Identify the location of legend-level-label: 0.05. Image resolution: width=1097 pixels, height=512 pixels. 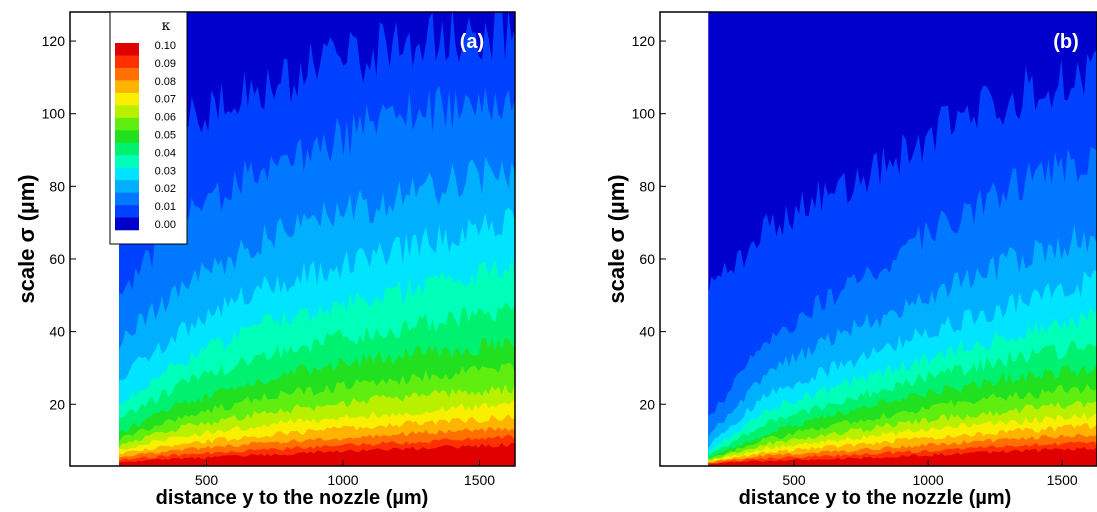
(165, 136).